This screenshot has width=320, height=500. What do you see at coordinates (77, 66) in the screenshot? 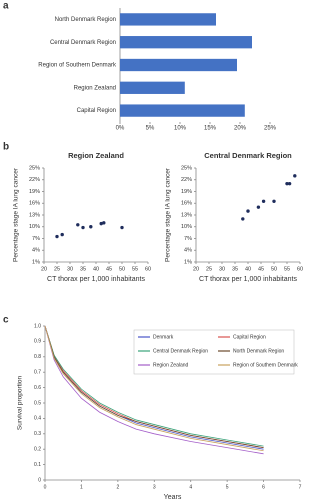
I see `category-label: Region of Southern Denmark` at bounding box center [77, 66].